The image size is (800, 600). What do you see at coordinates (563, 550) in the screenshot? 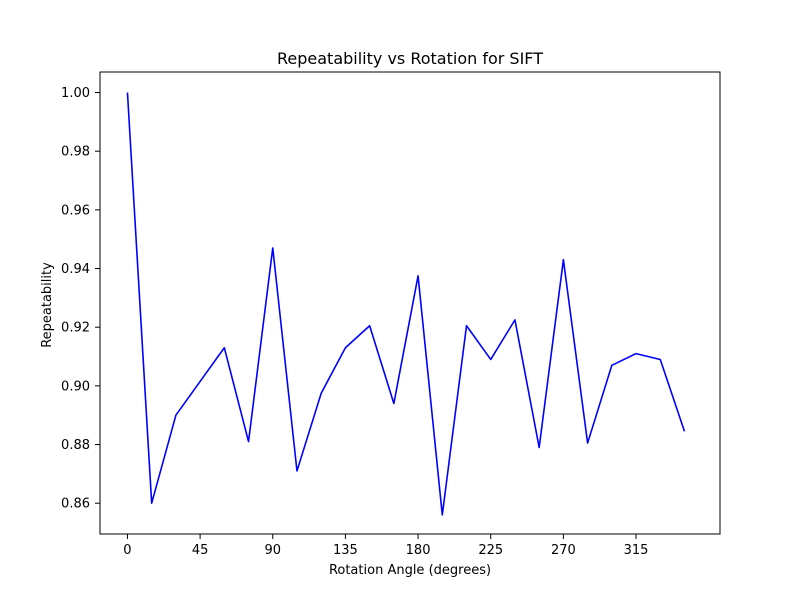
I see `x-tick-label: 270` at bounding box center [563, 550].